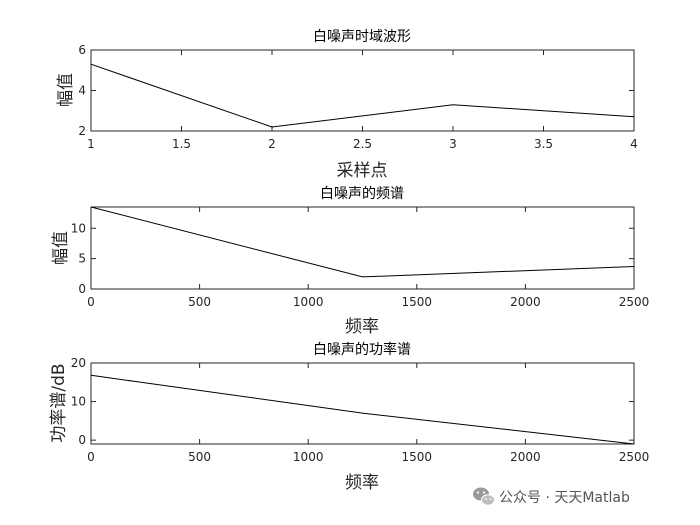 Image resolution: width=700 pixels, height=525 pixels. What do you see at coordinates (362, 194) in the screenshot?
I see `chart-title-2: 白噪声的频谱` at bounding box center [362, 194].